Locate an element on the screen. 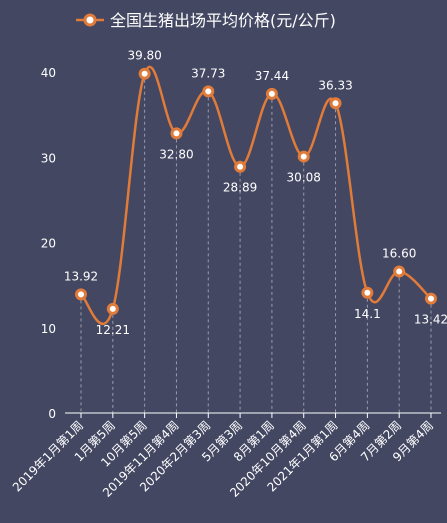  y-tick-label: 20 is located at coordinates (48, 244).